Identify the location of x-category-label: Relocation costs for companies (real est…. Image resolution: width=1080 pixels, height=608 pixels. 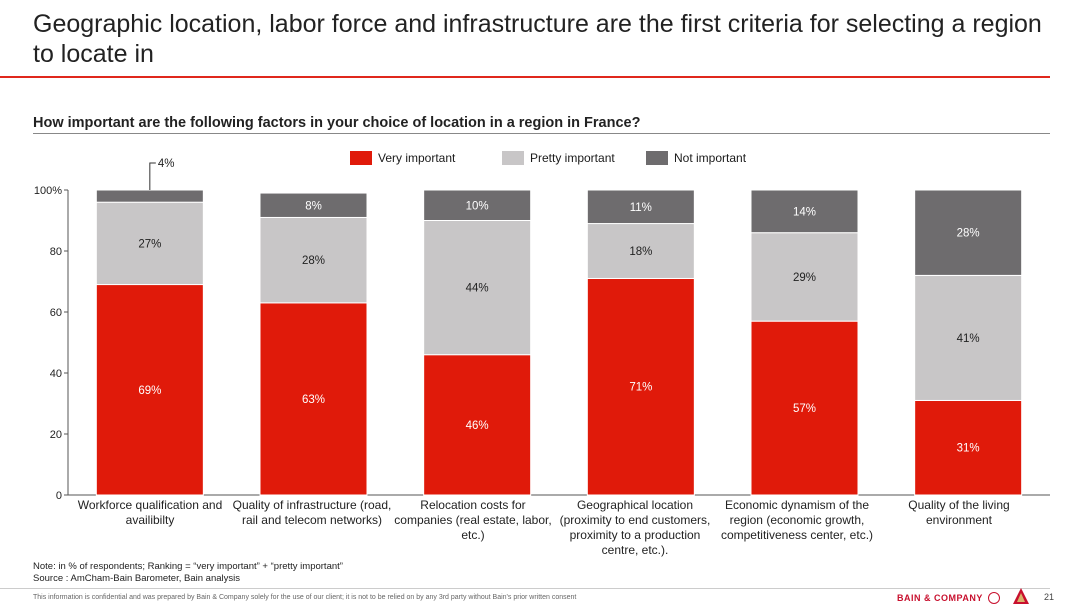
(473, 520).